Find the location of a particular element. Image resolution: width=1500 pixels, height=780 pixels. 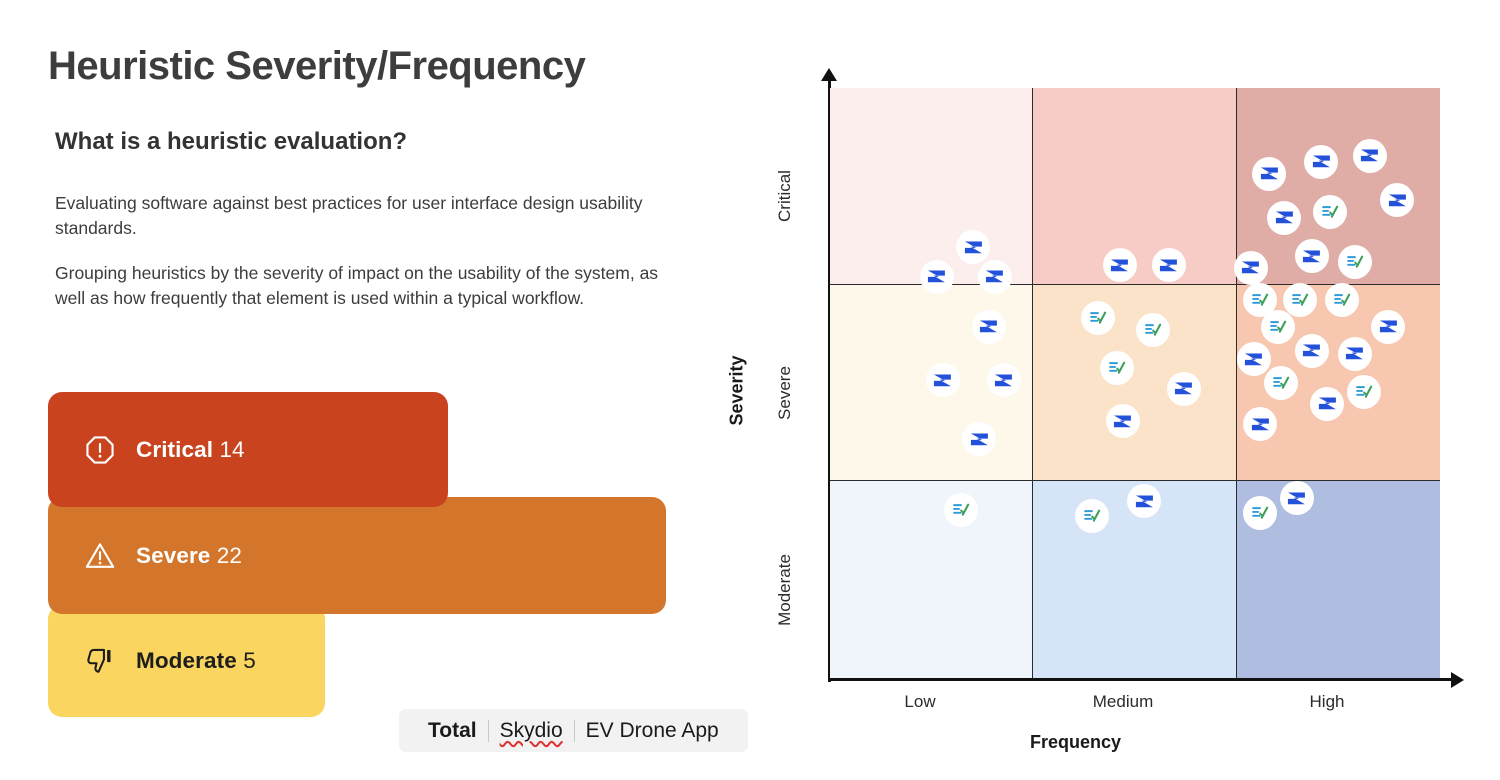

x-tick-label-high: High is located at coordinates (1327, 701).